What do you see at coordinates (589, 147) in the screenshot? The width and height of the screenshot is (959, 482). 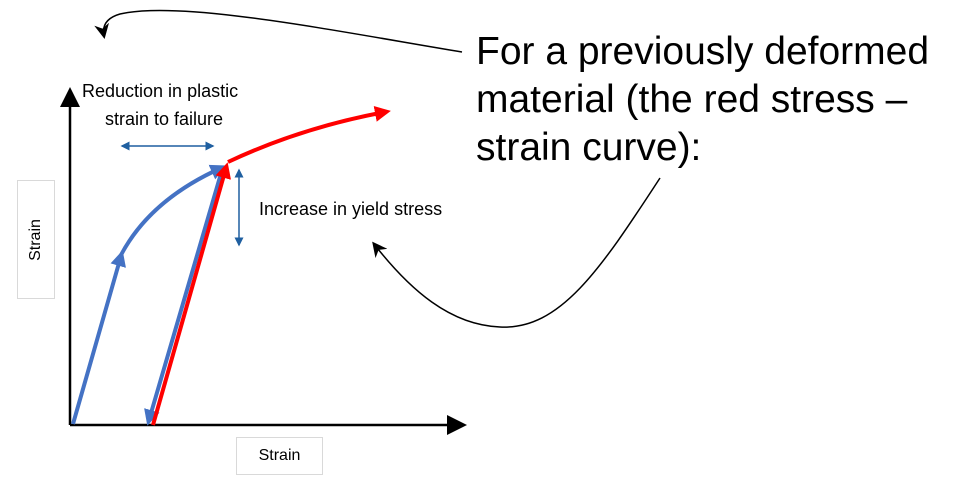 I see `title-line: strain curve):` at bounding box center [589, 147].